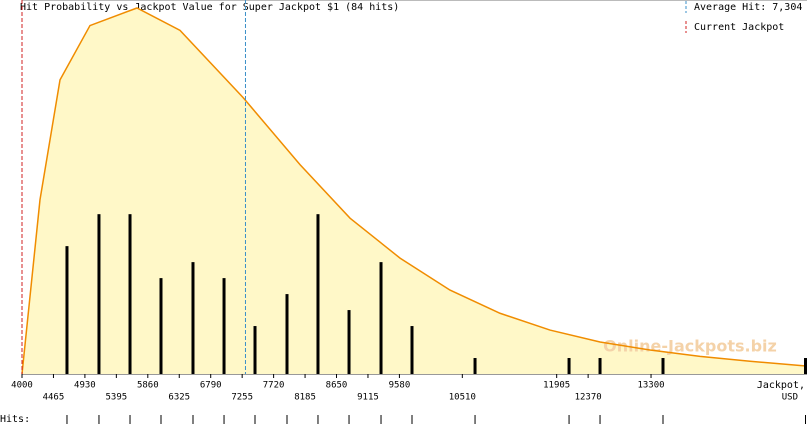 This screenshot has width=810, height=425. What do you see at coordinates (588, 398) in the screenshot?
I see `x-tick-label: 12370` at bounding box center [588, 398].